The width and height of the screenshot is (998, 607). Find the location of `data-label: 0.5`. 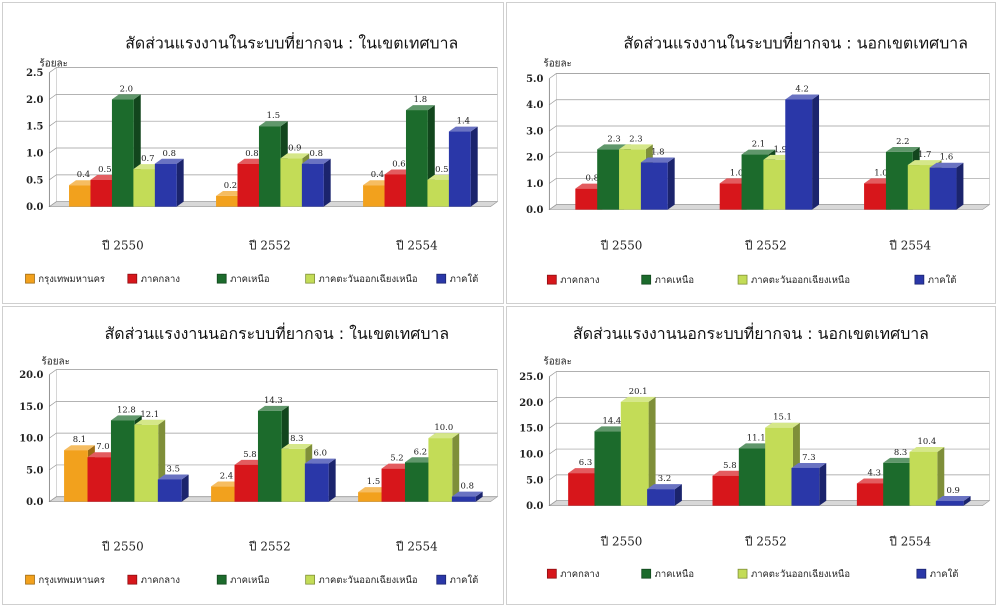

data-label: 0.5 is located at coordinates (441, 169).